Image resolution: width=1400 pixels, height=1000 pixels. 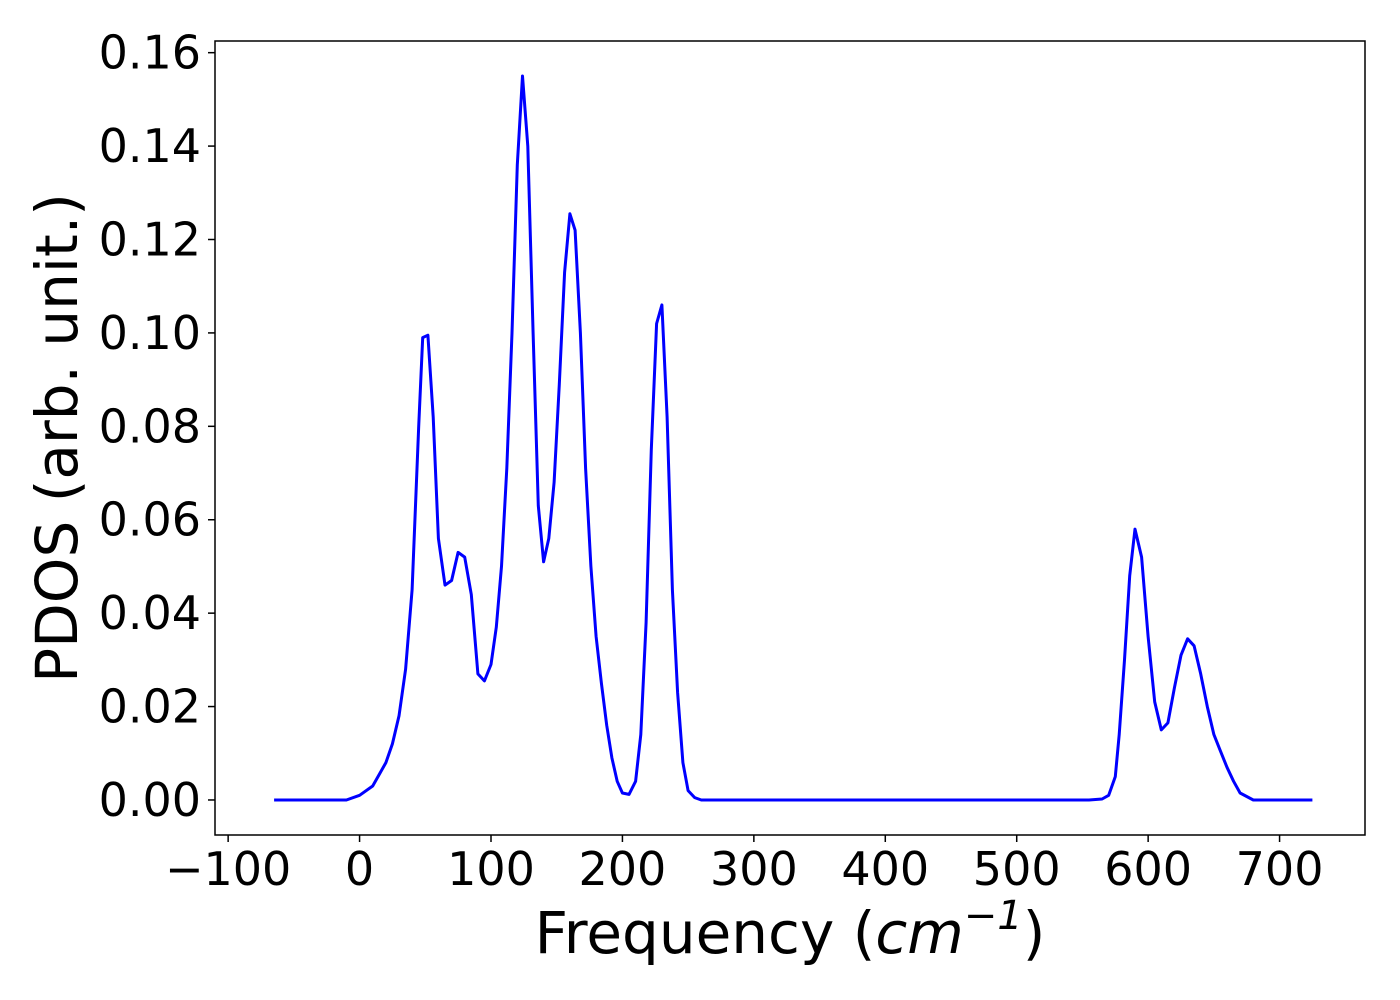 I want to click on x-tick-label: 200, so click(x=623, y=869).